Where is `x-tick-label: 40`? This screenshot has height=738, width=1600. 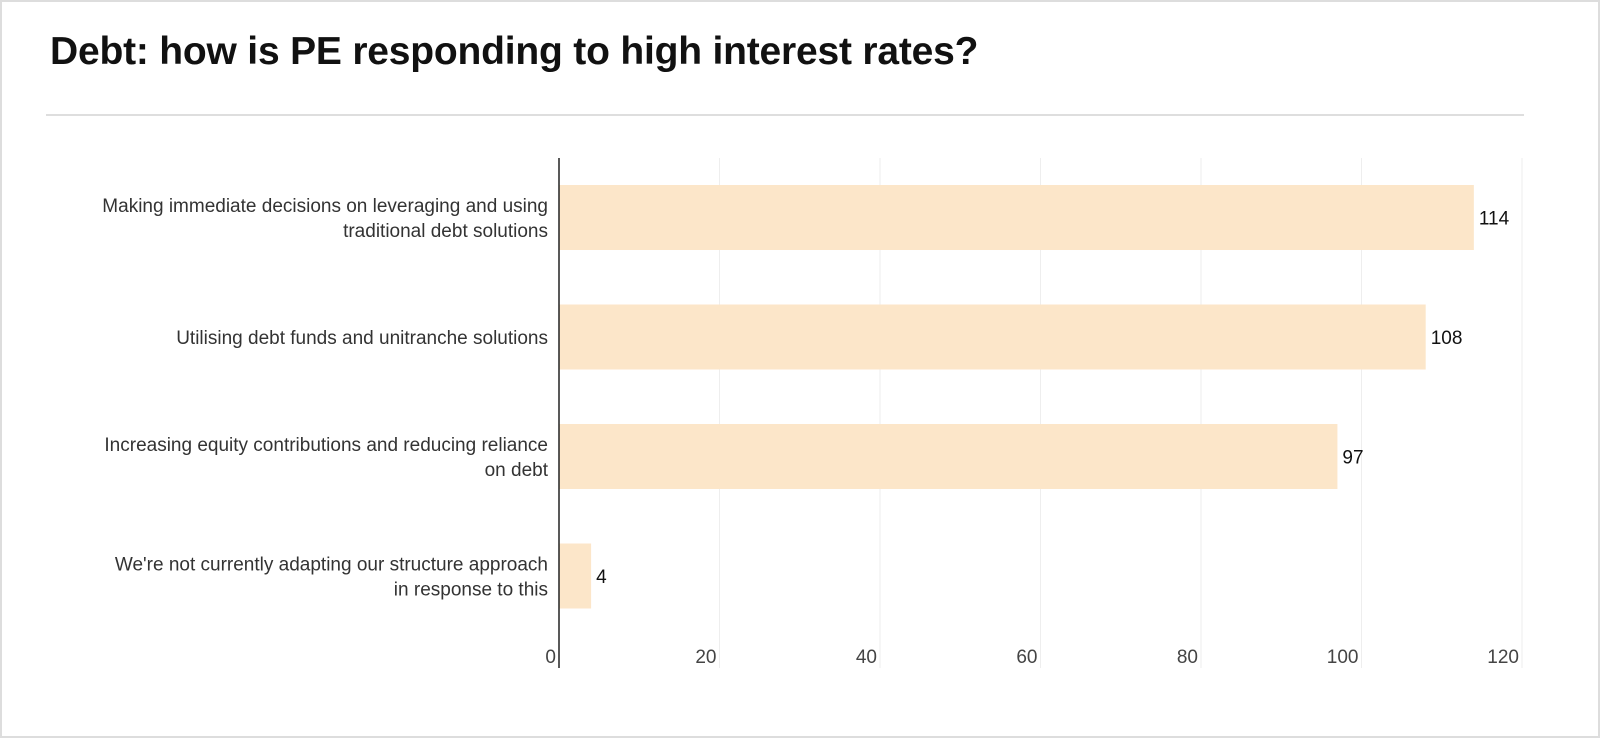
x-tick-label: 40 is located at coordinates (866, 657).